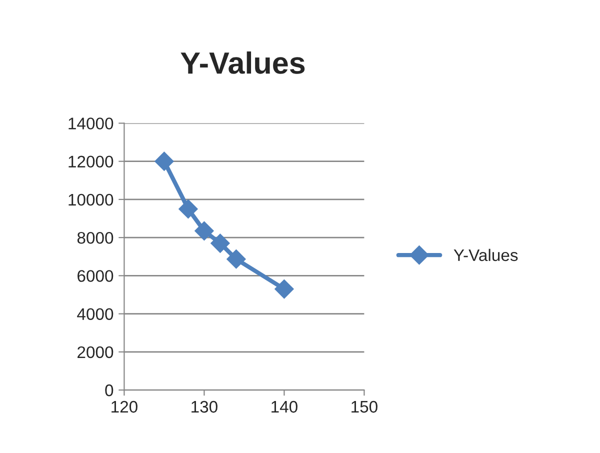  What do you see at coordinates (205, 406) in the screenshot?
I see `x-tick-label: 130` at bounding box center [205, 406].